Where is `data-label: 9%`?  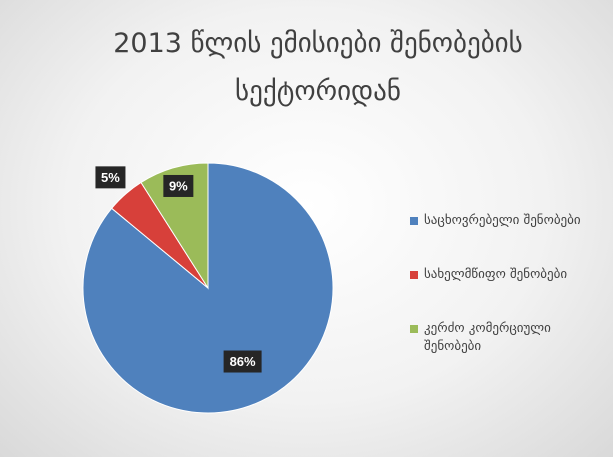
data-label: 9% is located at coordinates (178, 185).